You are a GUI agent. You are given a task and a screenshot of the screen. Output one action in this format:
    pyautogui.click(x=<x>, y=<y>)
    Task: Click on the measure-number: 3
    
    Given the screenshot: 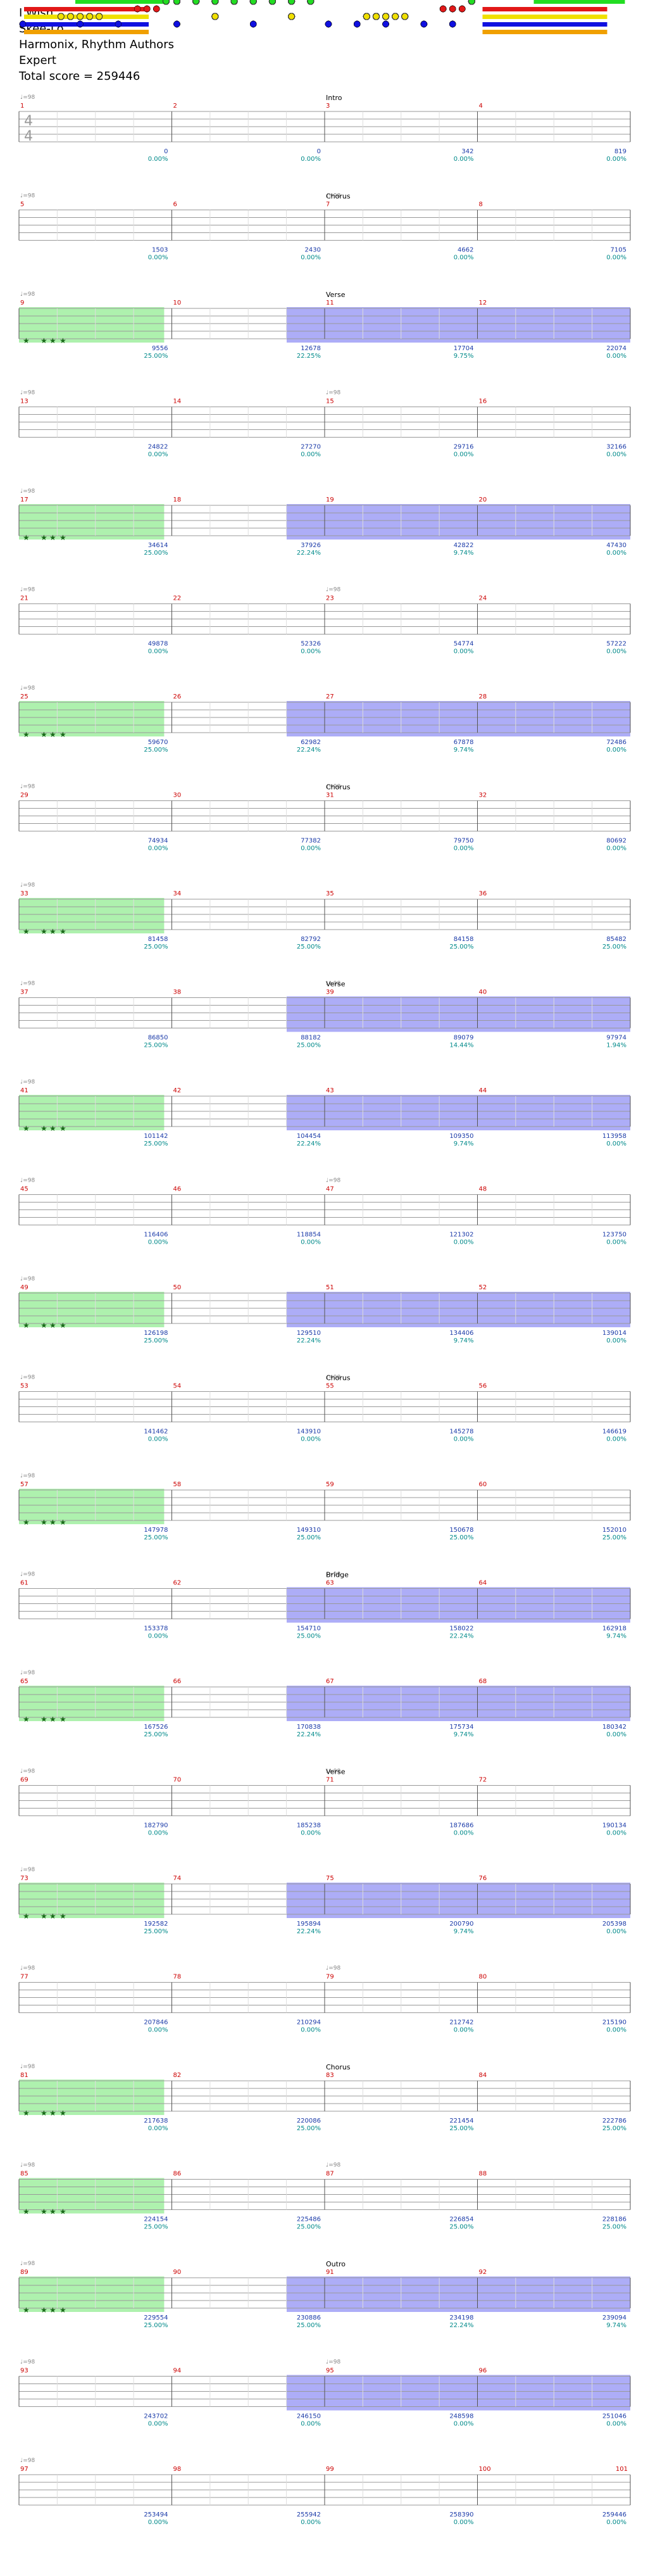 What is the action you would take?
    pyautogui.click(x=328, y=106)
    